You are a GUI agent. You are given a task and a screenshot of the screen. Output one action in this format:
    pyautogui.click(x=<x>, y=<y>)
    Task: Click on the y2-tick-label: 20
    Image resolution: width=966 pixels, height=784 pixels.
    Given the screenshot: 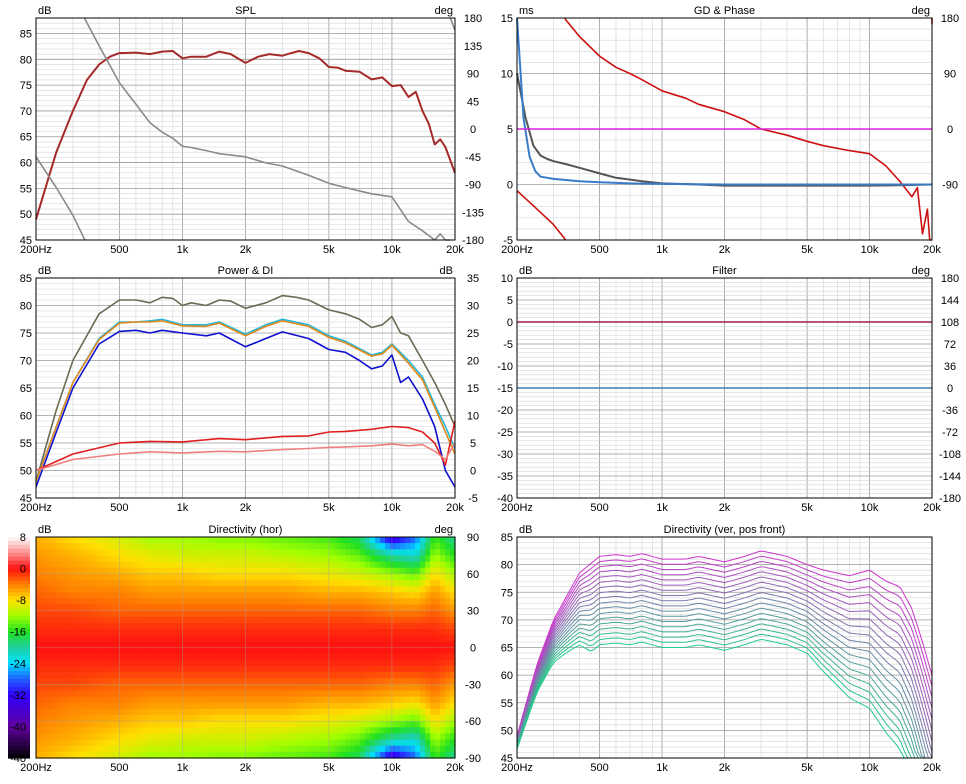 What is the action you would take?
    pyautogui.click(x=473, y=362)
    